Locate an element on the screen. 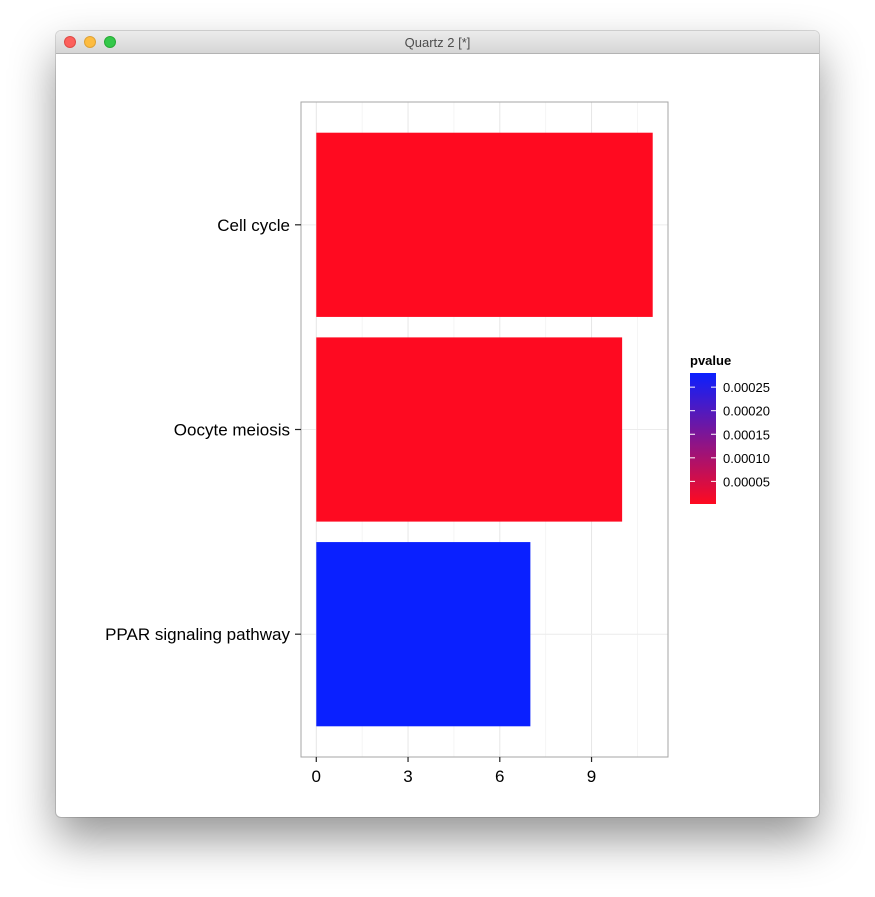  legend-label: 0.00025 is located at coordinates (746, 387).